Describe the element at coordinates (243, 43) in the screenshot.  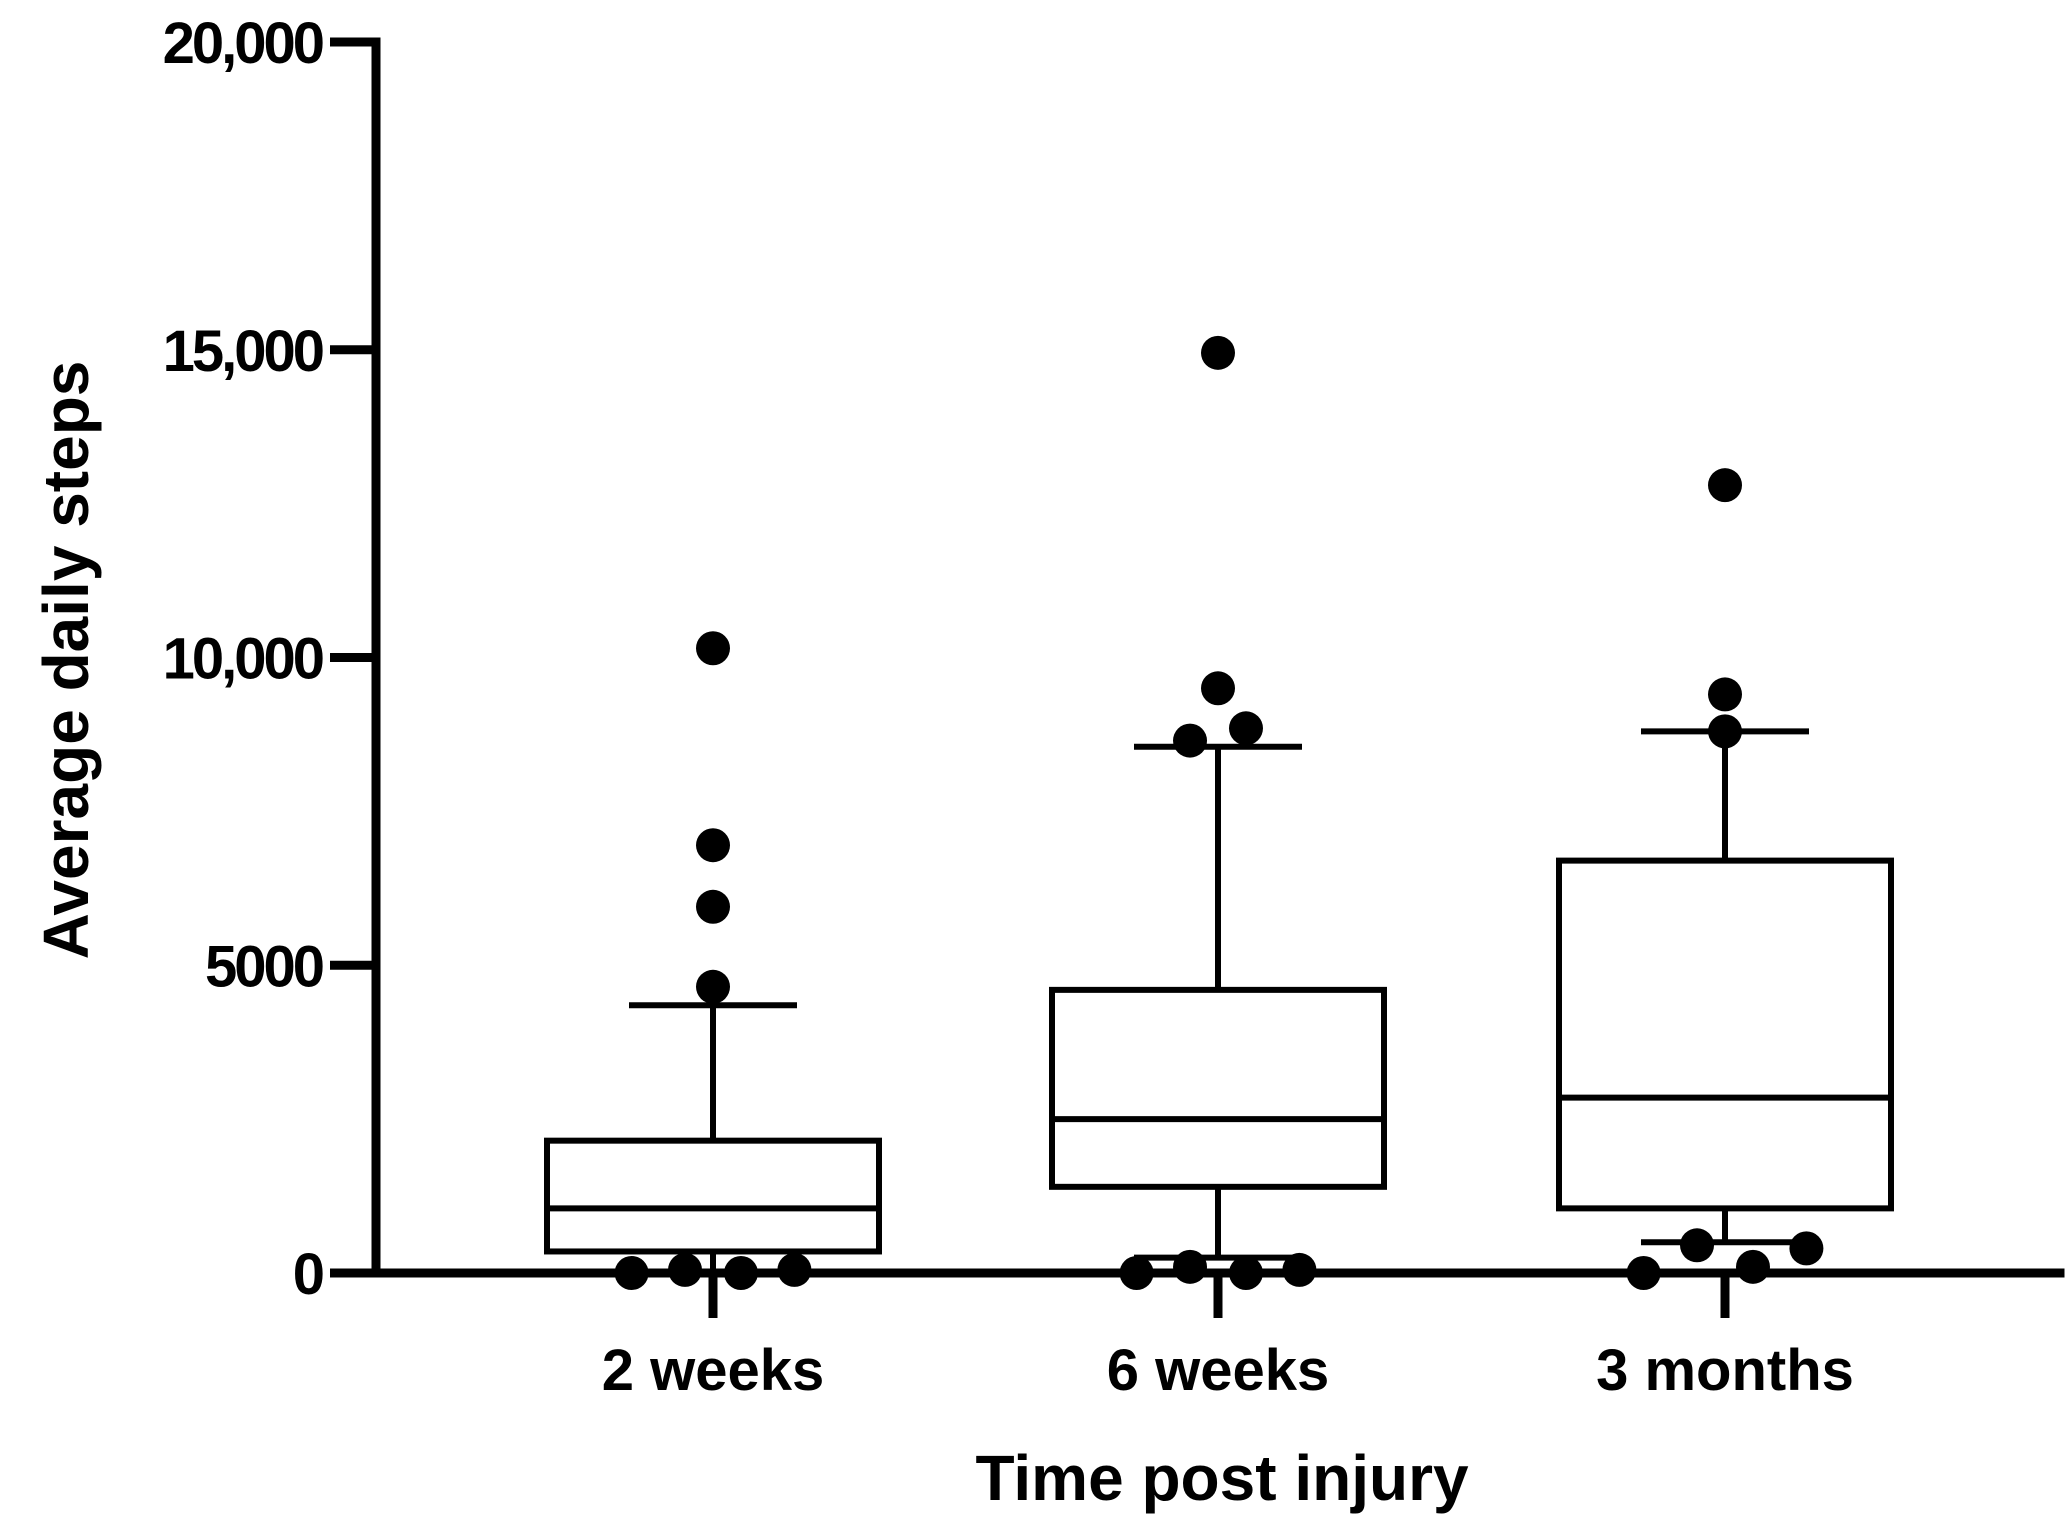
I see `y-tick-label: 20,000` at that location.